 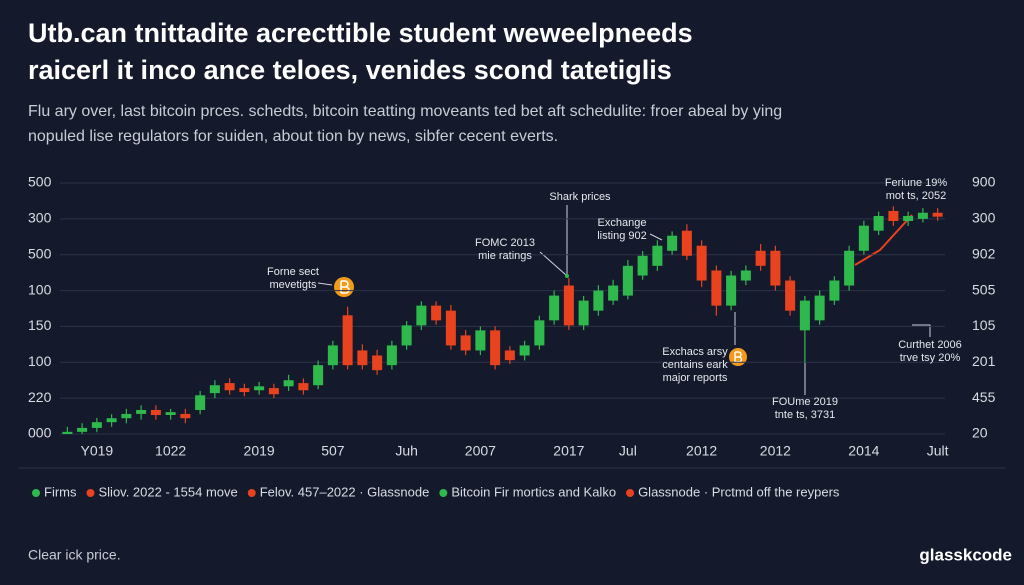 I want to click on y-tick-label: 500, so click(x=40, y=182).